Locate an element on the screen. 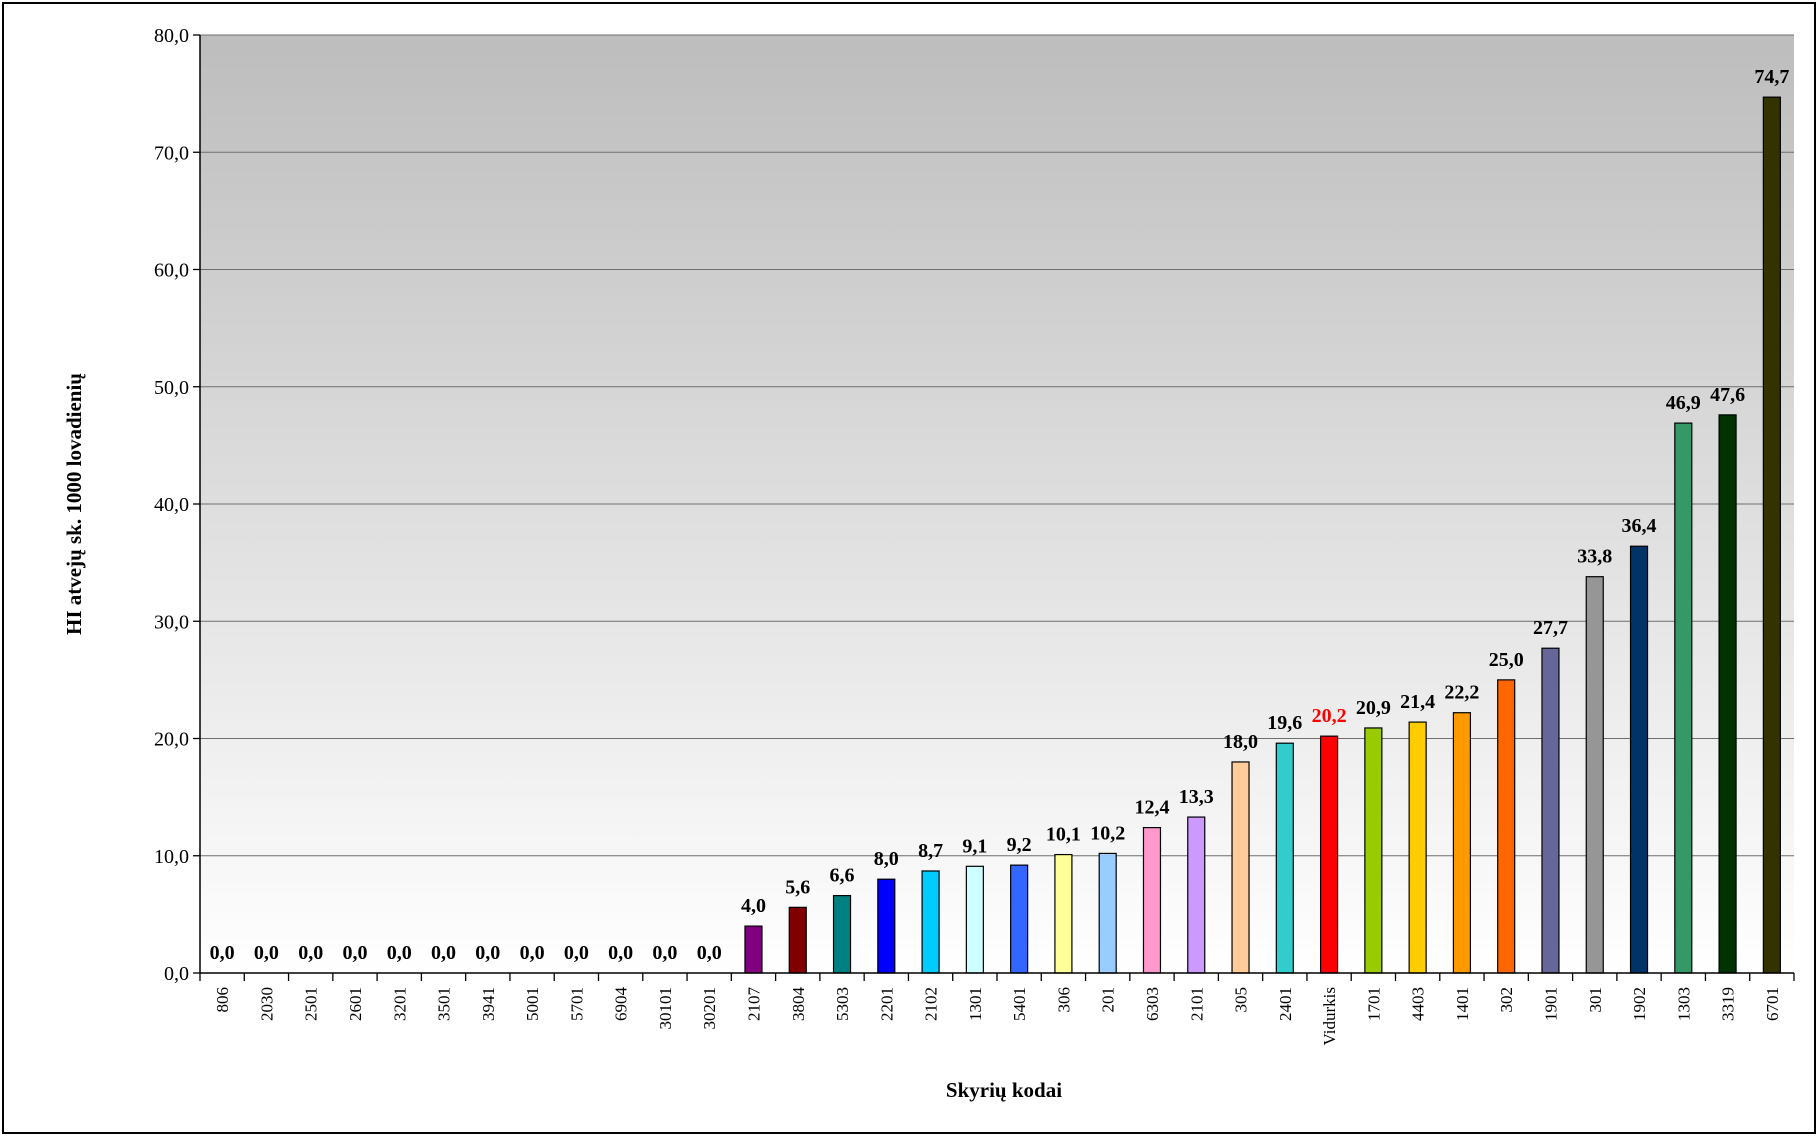  y-tick-label: 20,0 is located at coordinates (171, 740).